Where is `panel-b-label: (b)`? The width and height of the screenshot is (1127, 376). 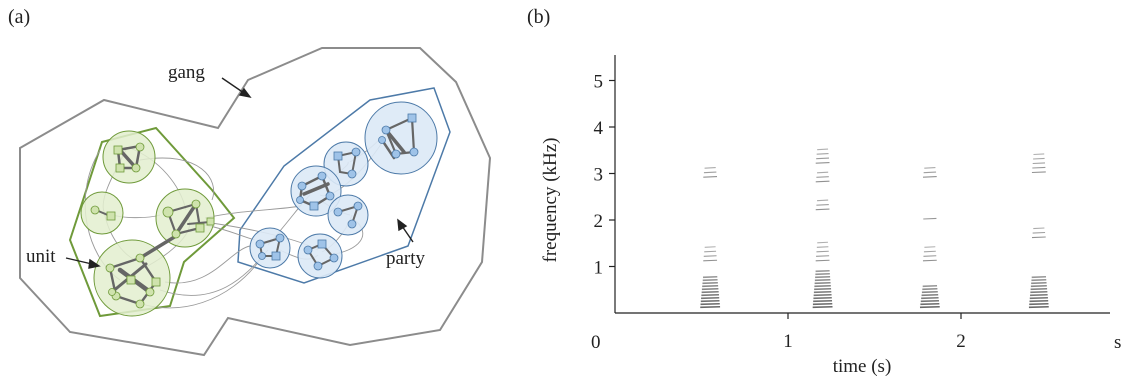
panel-b-label: (b) is located at coordinates (539, 17).